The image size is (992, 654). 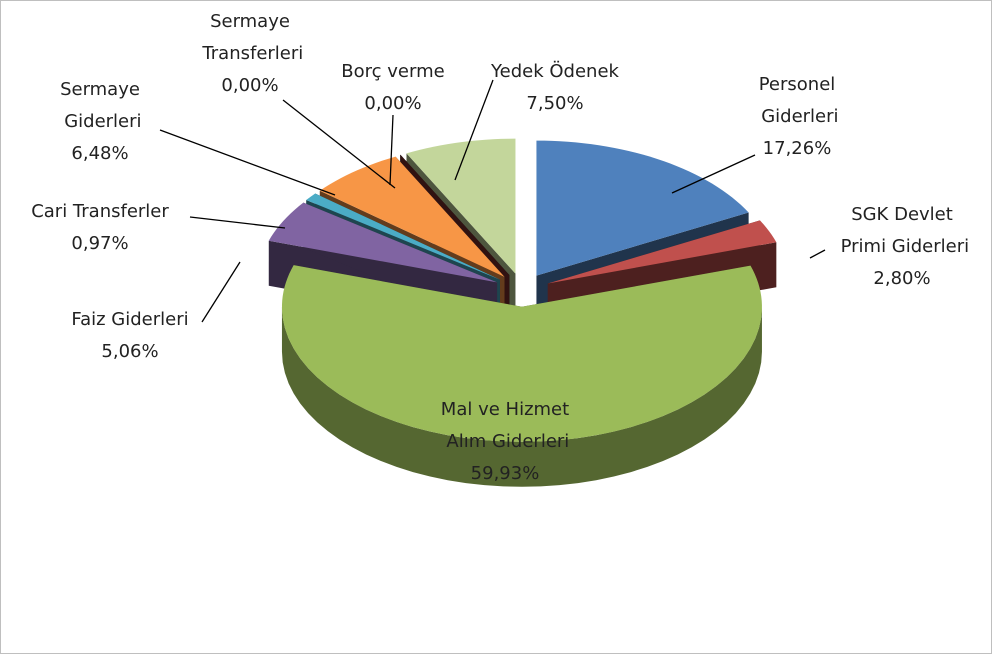 What do you see at coordinates (505, 473) in the screenshot?
I see `value-label: 59,93%` at bounding box center [505, 473].